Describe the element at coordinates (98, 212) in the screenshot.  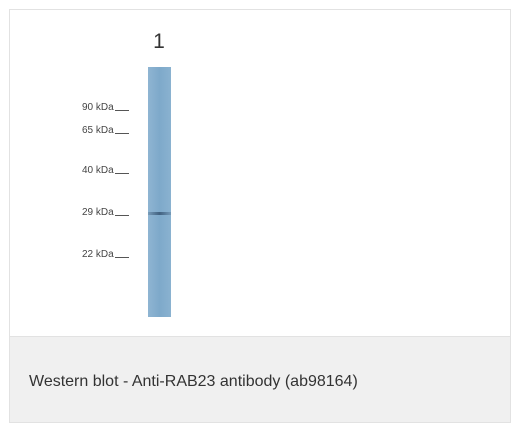
I see `marker-label: 29 kDa` at that location.